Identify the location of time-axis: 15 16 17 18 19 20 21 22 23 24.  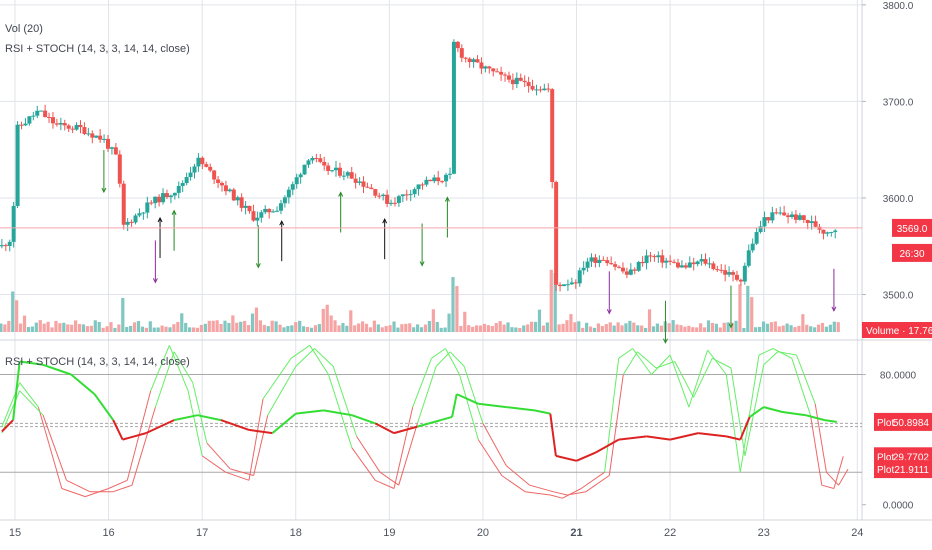
(436, 533).